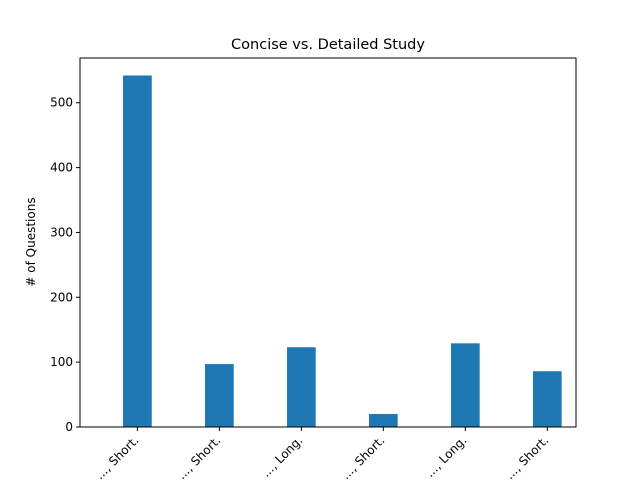 The image size is (640, 480). What do you see at coordinates (69, 427) in the screenshot?
I see `y-tick-label-0: 0` at bounding box center [69, 427].